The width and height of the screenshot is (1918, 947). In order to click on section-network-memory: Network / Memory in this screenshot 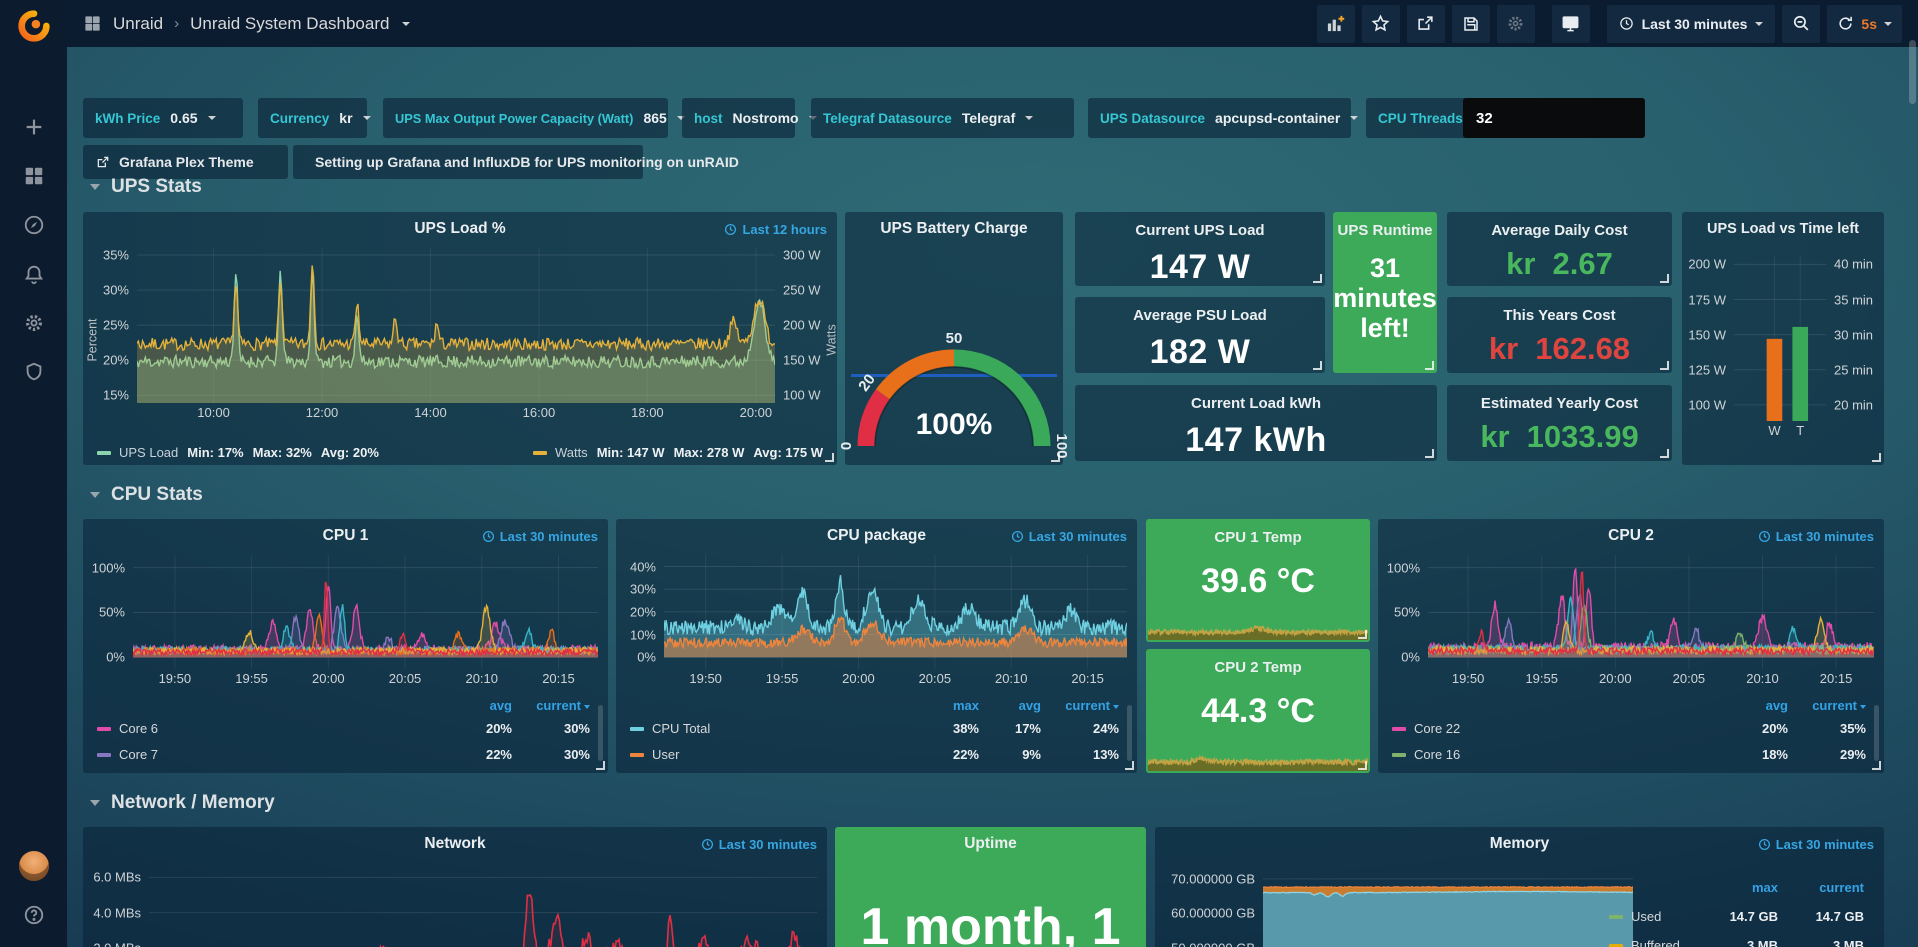, I will do `click(182, 803)`.